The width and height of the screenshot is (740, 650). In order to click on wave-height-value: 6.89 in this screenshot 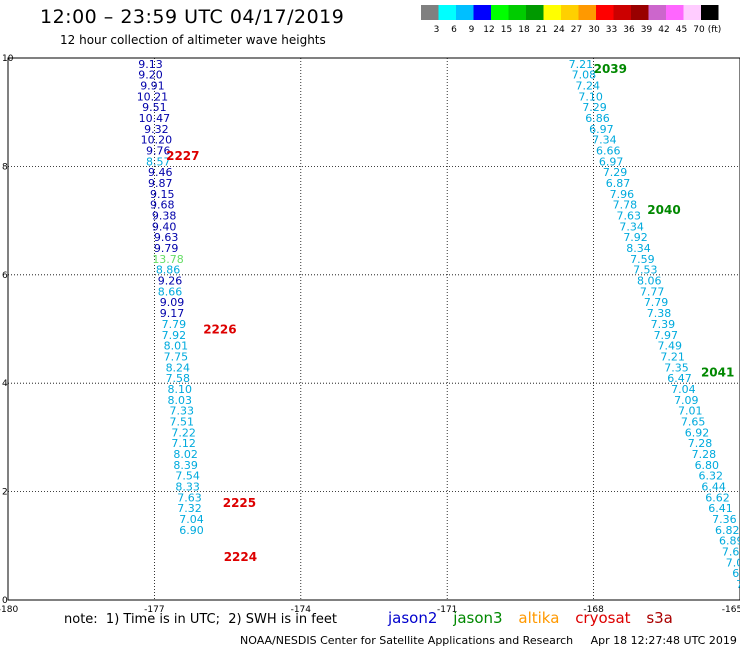, I will do `click(729, 541)`.